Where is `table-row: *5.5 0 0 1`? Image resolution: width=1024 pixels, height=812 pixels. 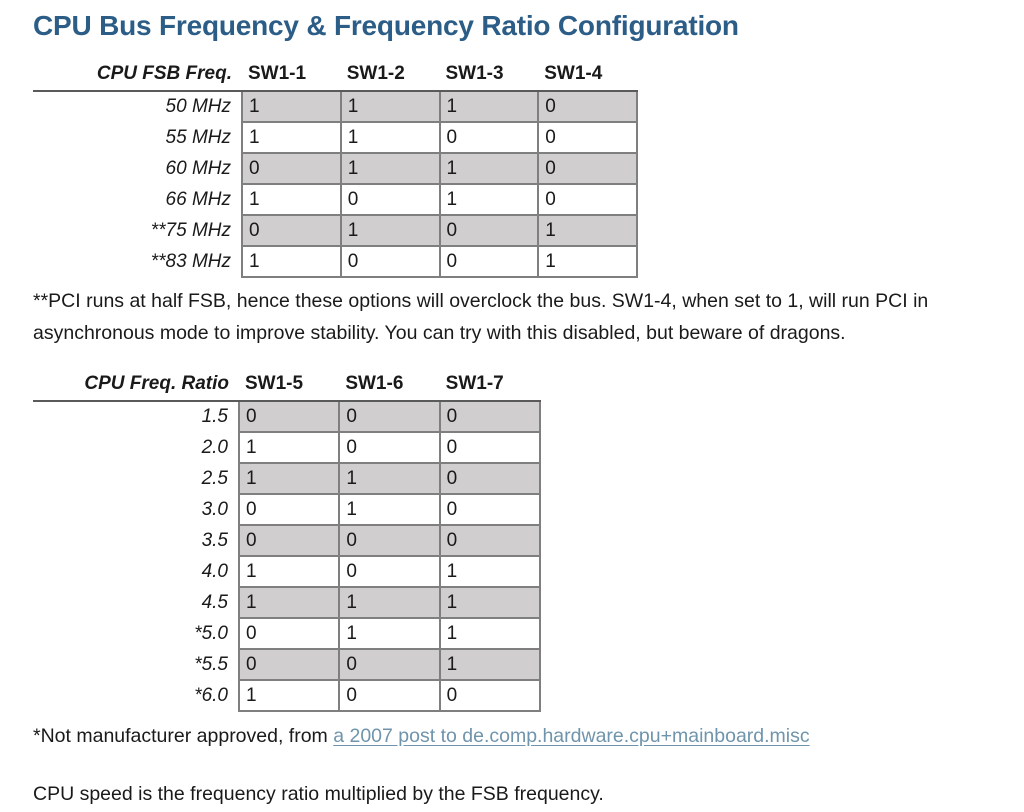
table-row: *5.5 0 0 1 is located at coordinates (287, 664).